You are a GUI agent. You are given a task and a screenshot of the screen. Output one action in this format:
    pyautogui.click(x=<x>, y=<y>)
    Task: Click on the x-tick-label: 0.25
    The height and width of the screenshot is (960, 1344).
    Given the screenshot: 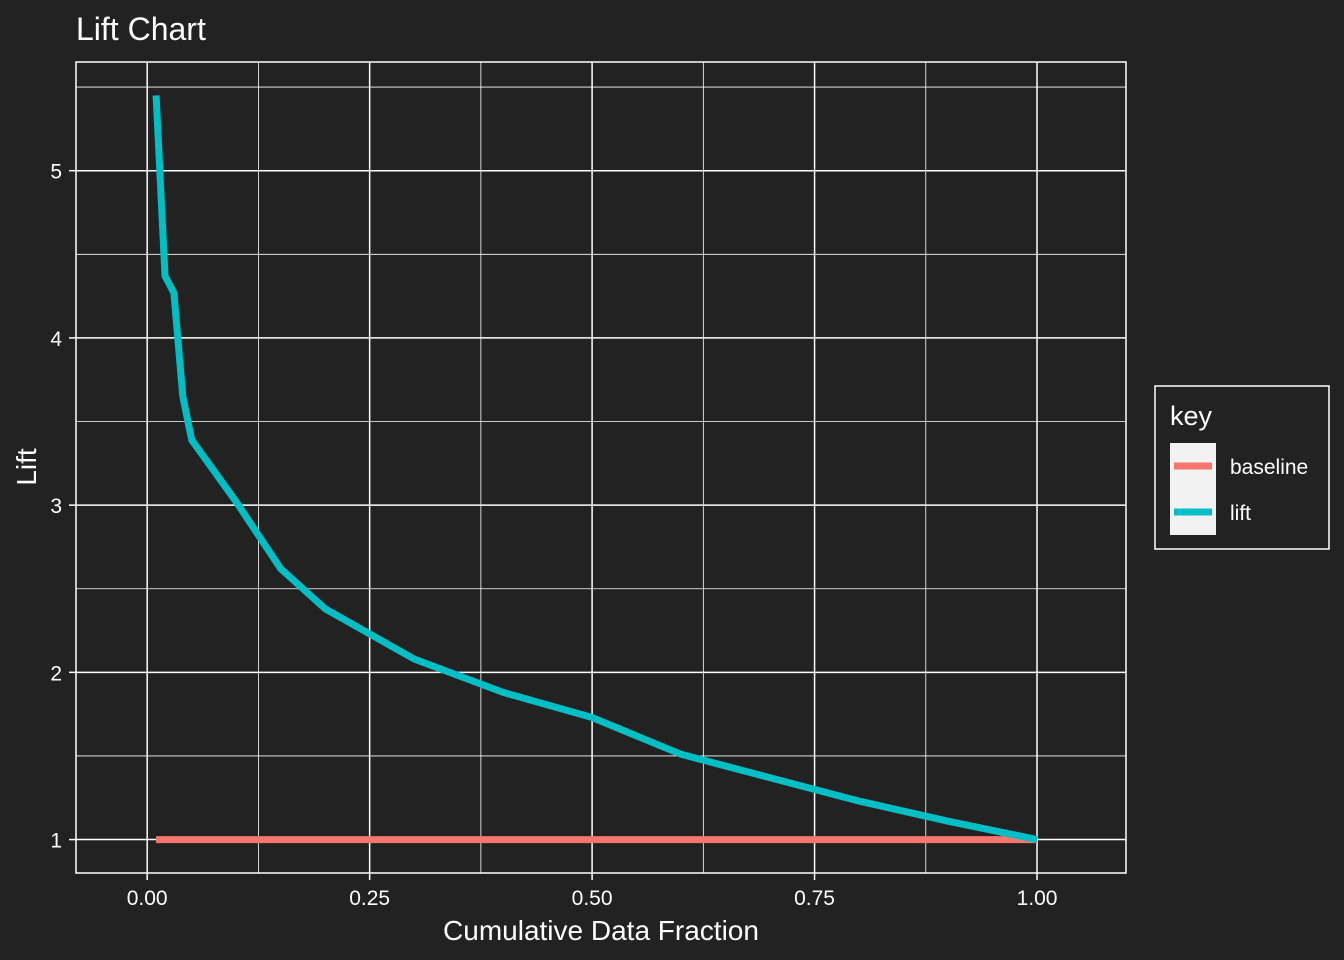 What is the action you would take?
    pyautogui.click(x=369, y=898)
    